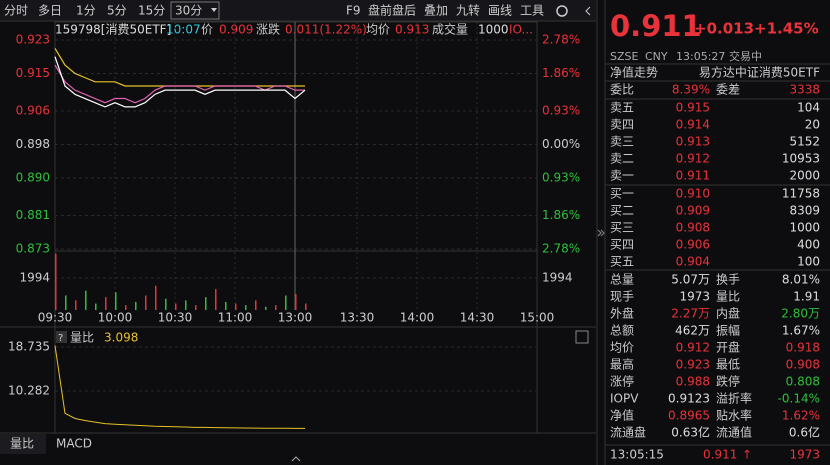 This screenshot has height=465, width=830. What do you see at coordinates (622, 331) in the screenshot?
I see `stat-label: 总额` at bounding box center [622, 331].